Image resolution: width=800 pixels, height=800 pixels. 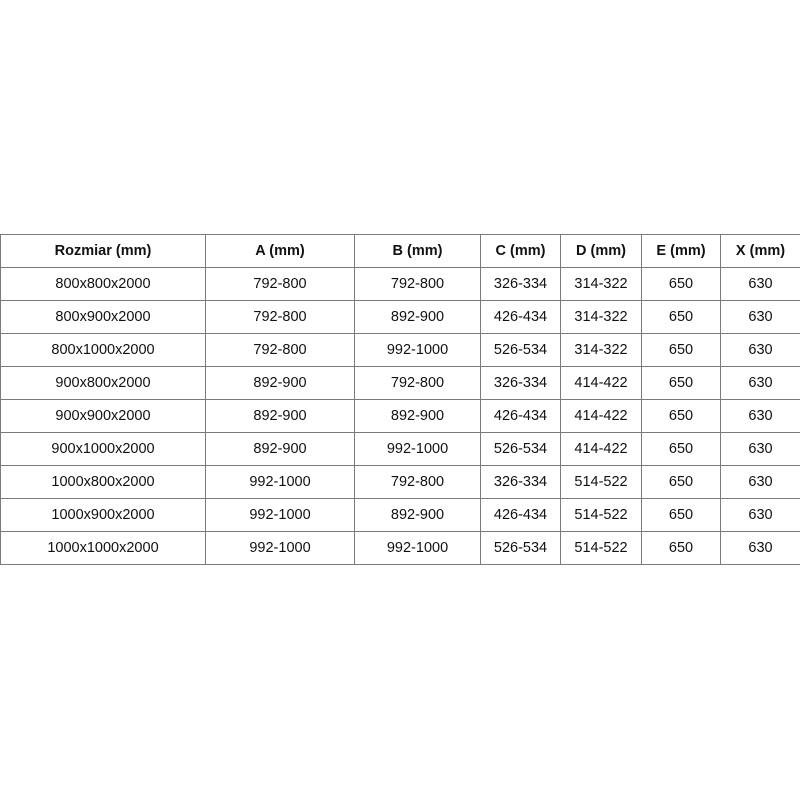 What do you see at coordinates (417, 251) in the screenshot?
I see `column-header: B (mm)` at bounding box center [417, 251].